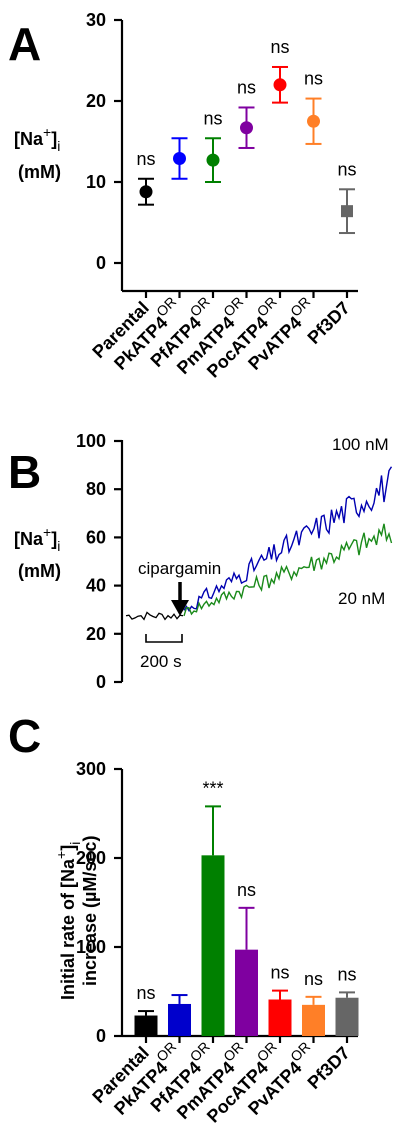  I want to click on panel-b-traces, so click(259, 543).